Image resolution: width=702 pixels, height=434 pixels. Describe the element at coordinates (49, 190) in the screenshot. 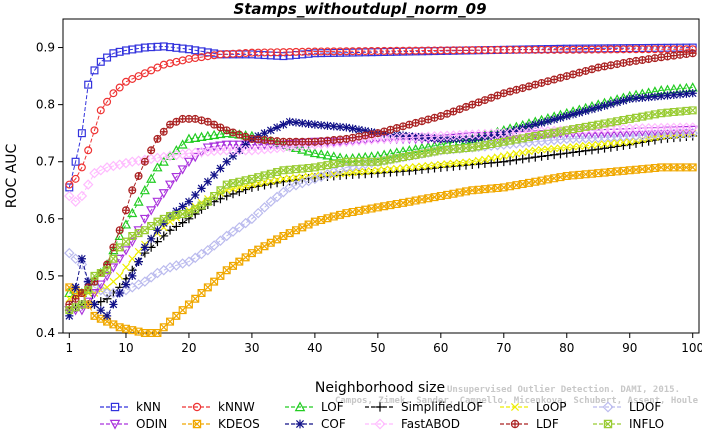

I see `y-axis: 0.4 0.5 0.6 0.7 0.8 0.9` at that location.